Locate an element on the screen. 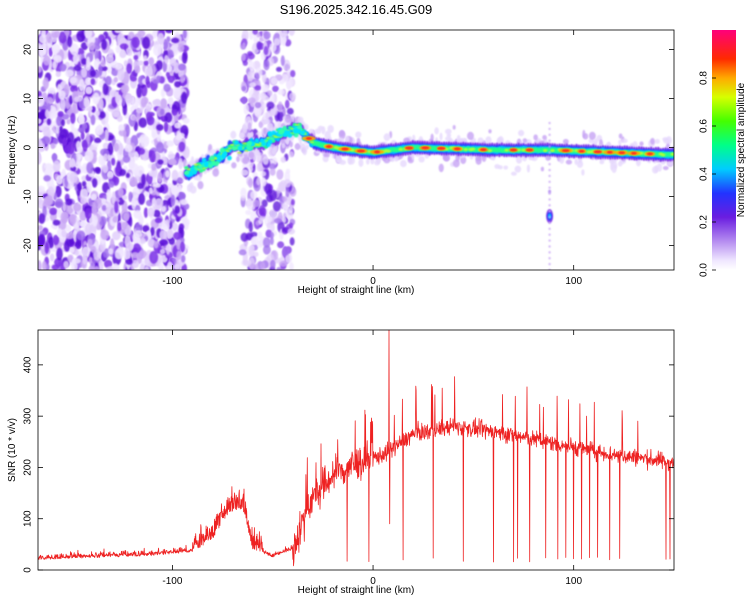 This screenshot has width=750, height=605. snr-ylabel: SNR (10 * v/v) is located at coordinates (12, 450).